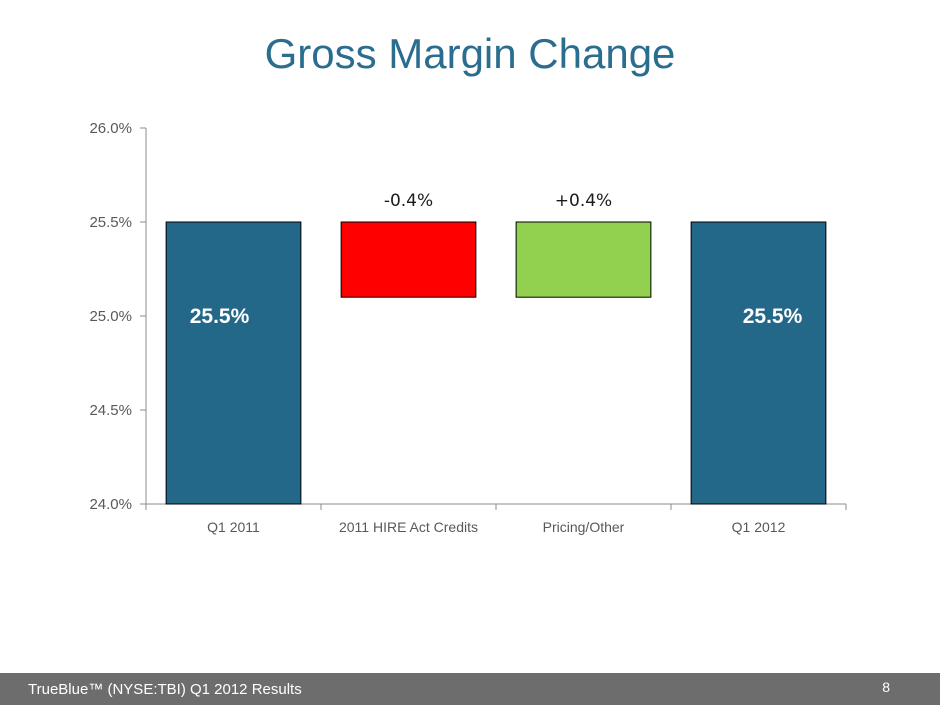  I want to click on y-tick-label: 26.0%, so click(110, 128).